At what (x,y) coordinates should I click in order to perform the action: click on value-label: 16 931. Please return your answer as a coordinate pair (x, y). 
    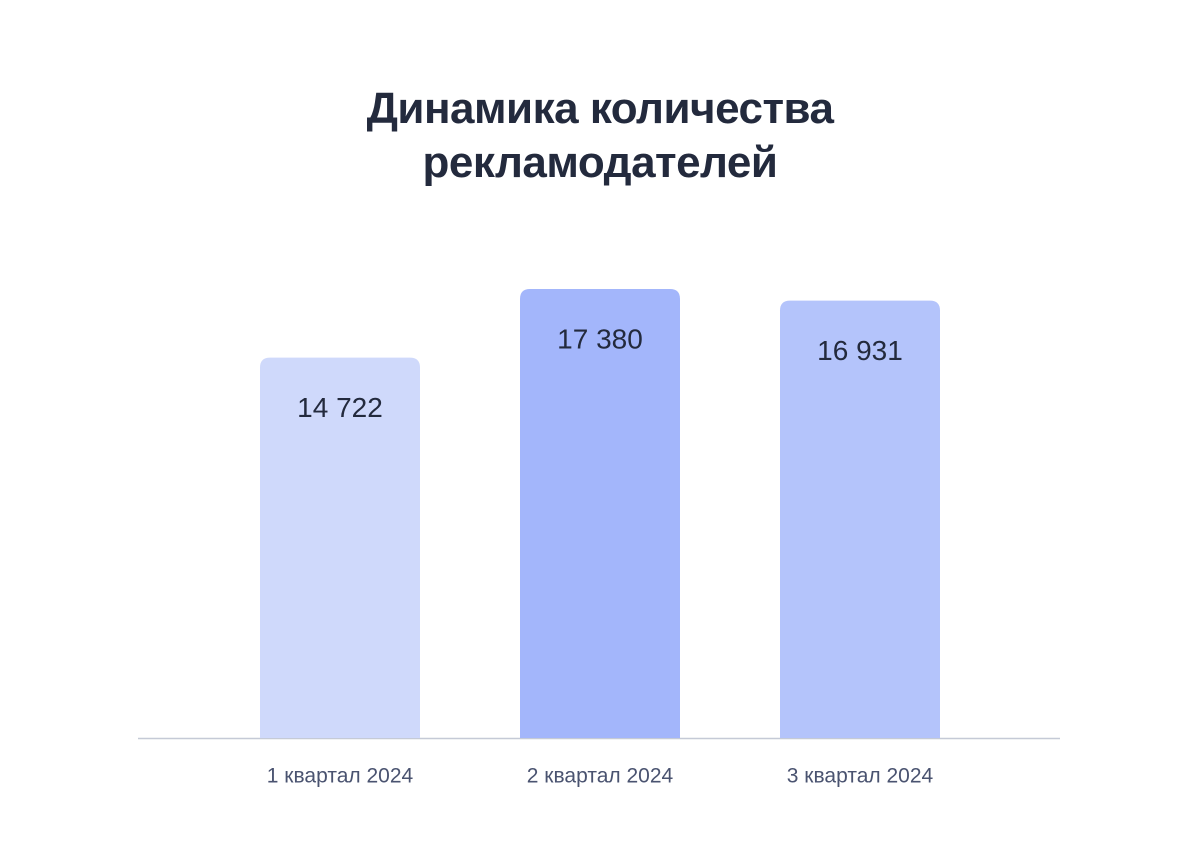
    Looking at the image, I should click on (860, 350).